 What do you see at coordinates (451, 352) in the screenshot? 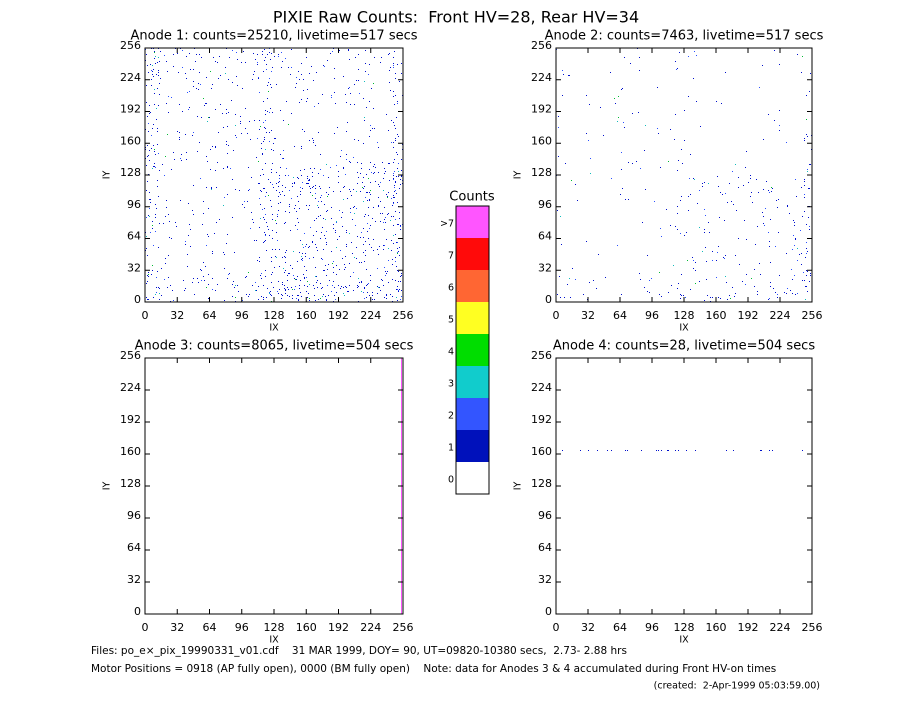
I see `colorbar-label: 4` at bounding box center [451, 352].